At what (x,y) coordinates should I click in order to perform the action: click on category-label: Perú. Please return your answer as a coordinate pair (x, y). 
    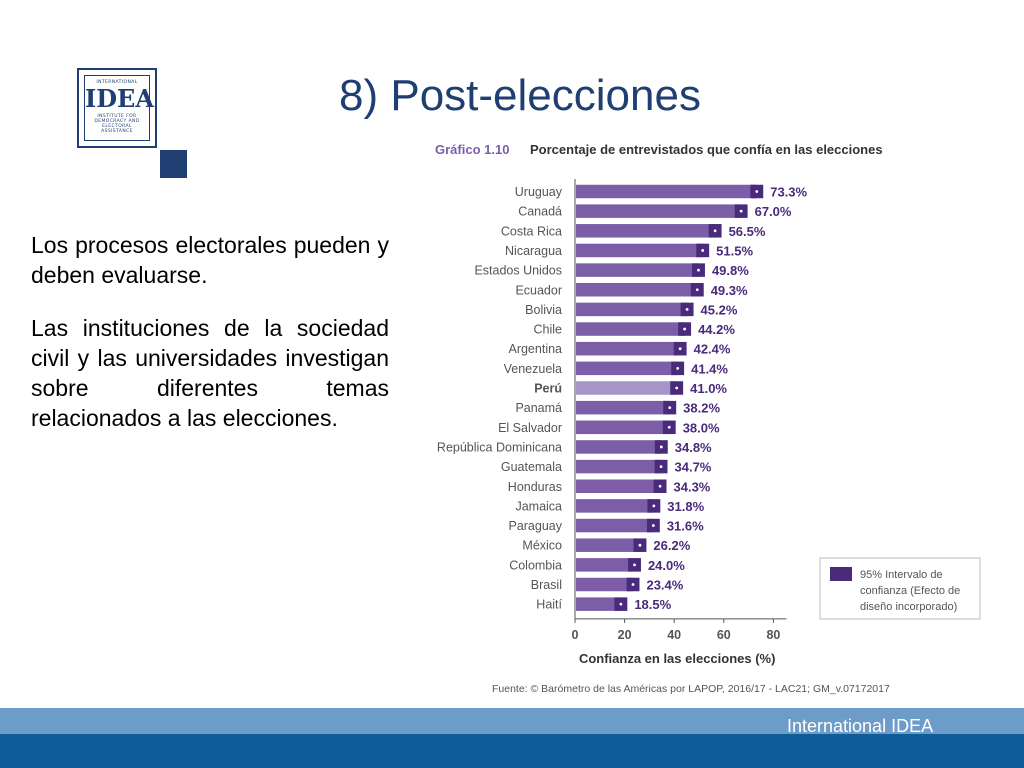
    Looking at the image, I should click on (548, 389).